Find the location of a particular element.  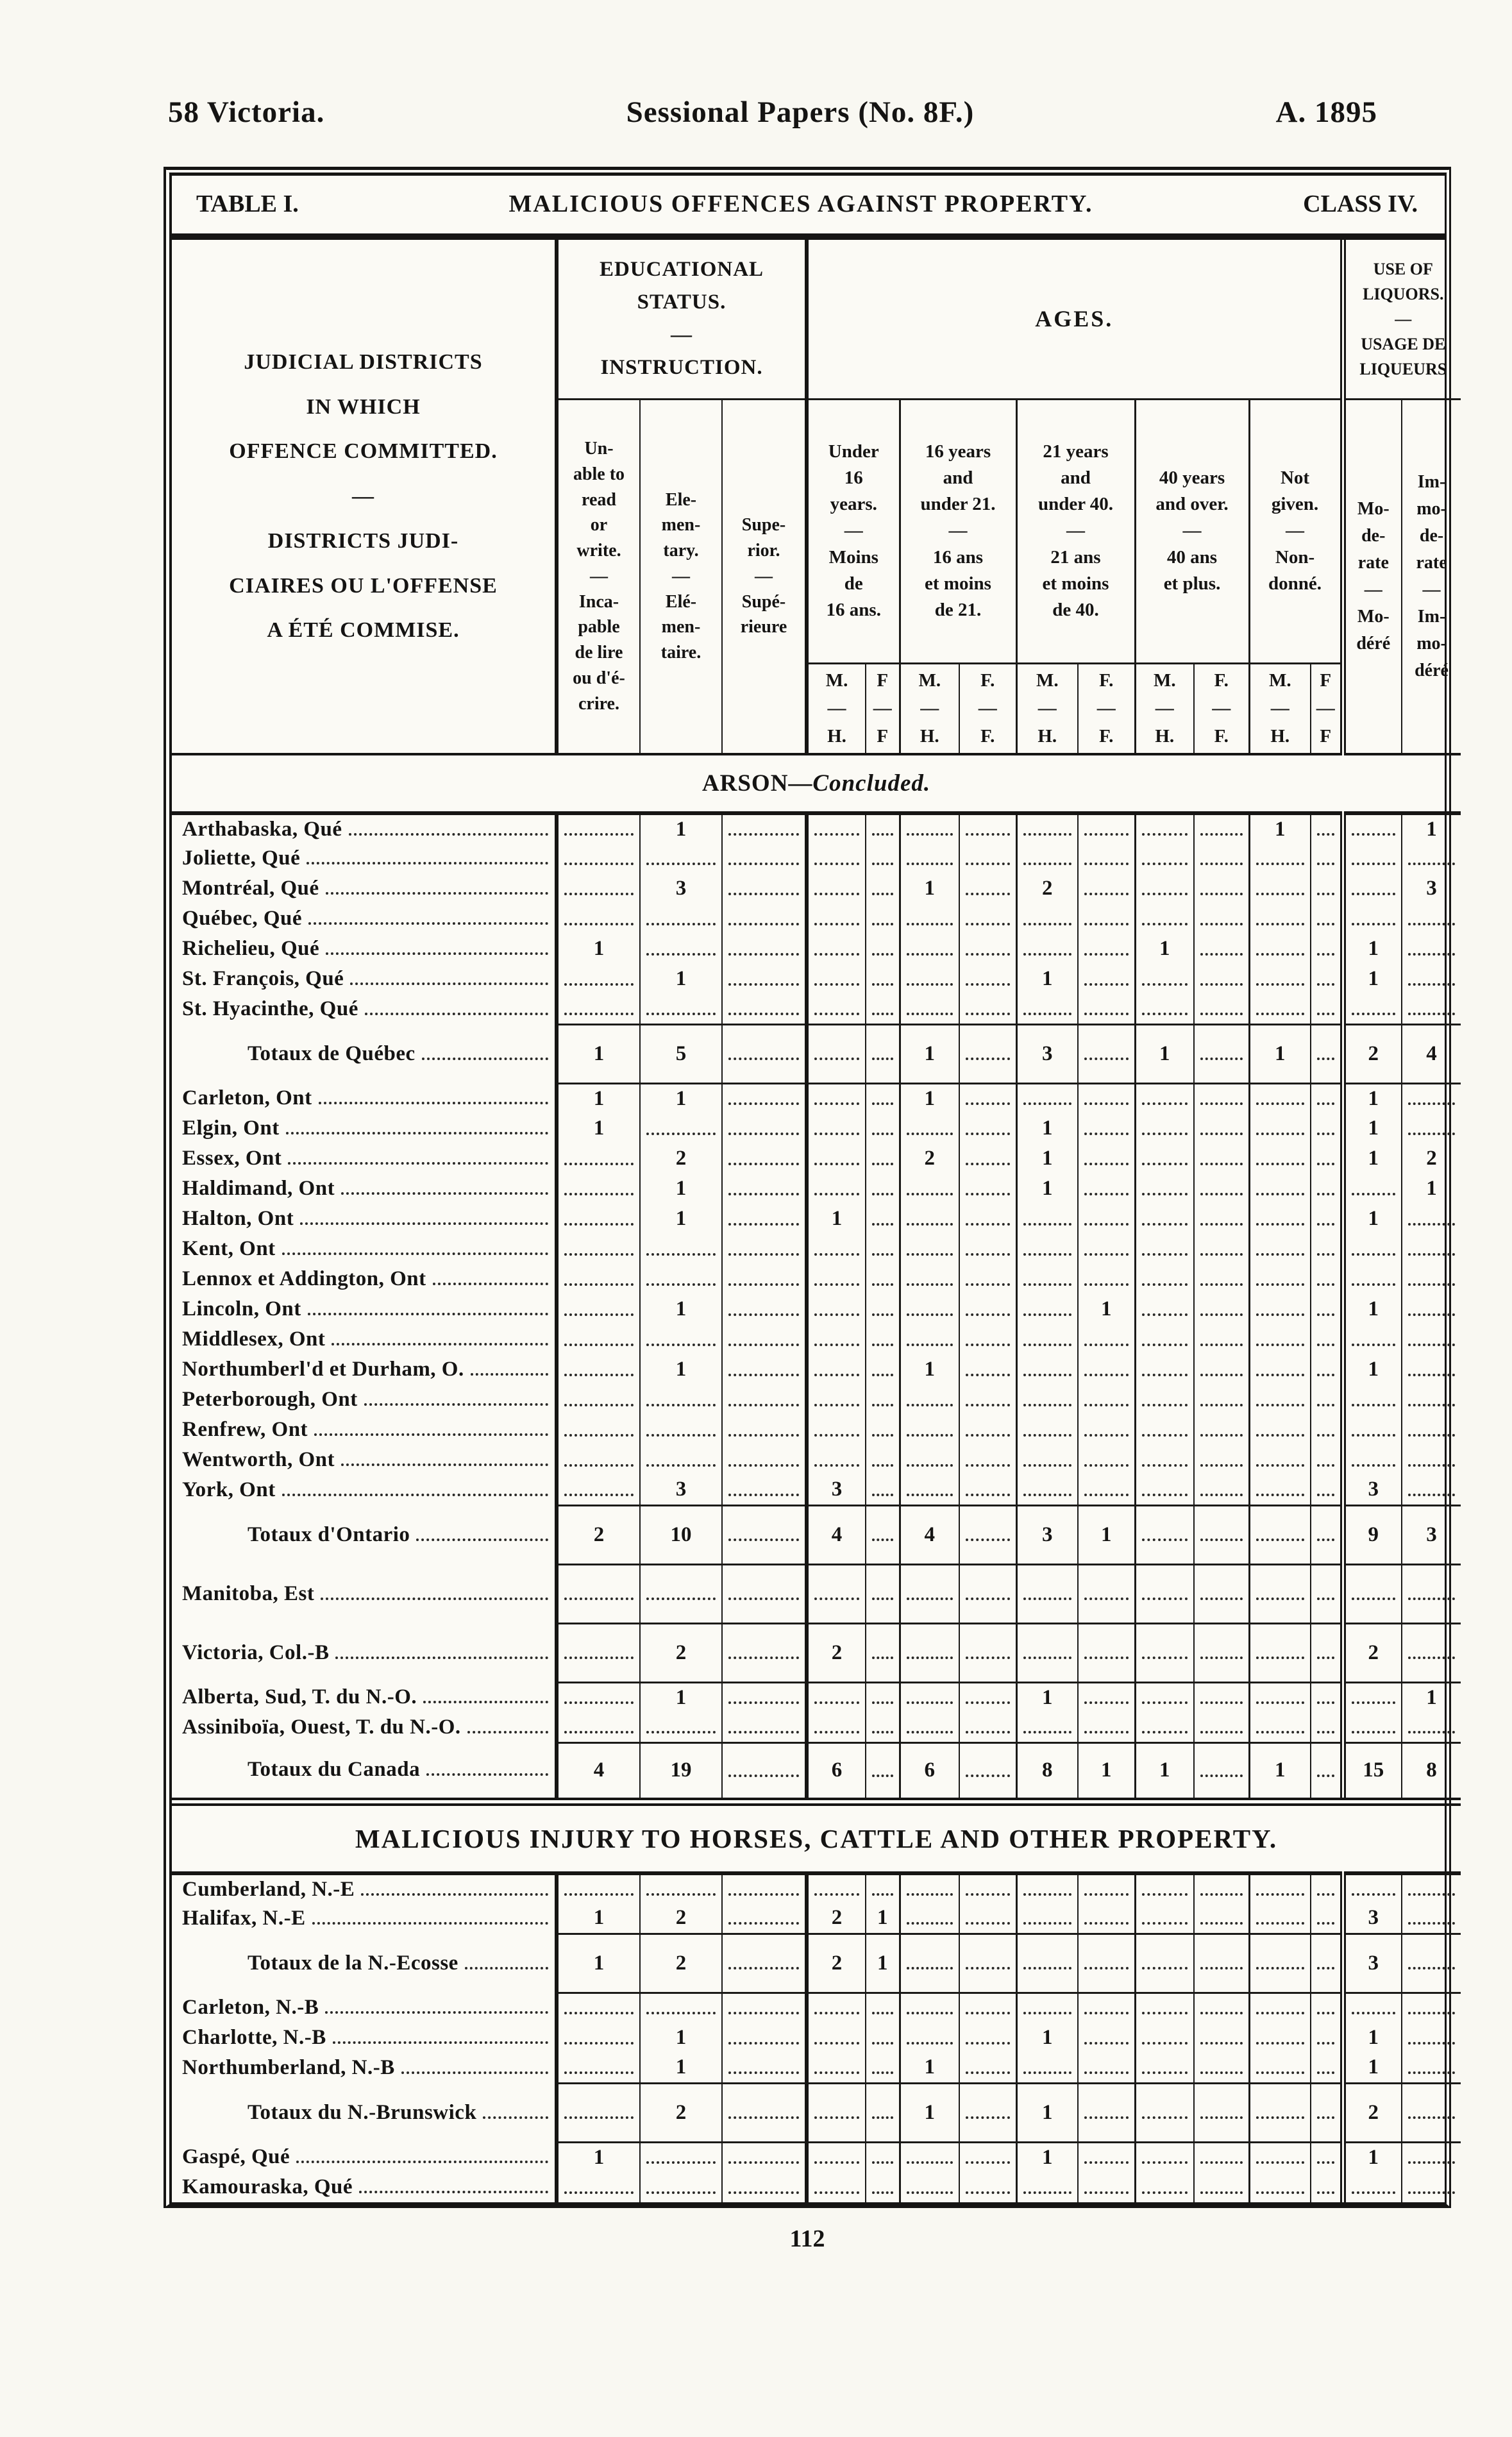

district-name: Richelieu, Qué is located at coordinates (251, 948).